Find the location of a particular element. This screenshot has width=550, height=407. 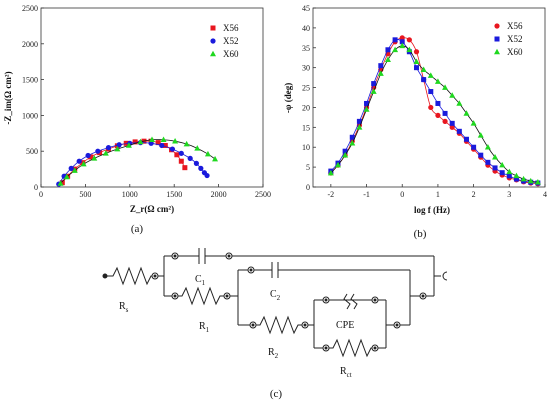

bode-legend-marker-x56 is located at coordinates (497, 26).